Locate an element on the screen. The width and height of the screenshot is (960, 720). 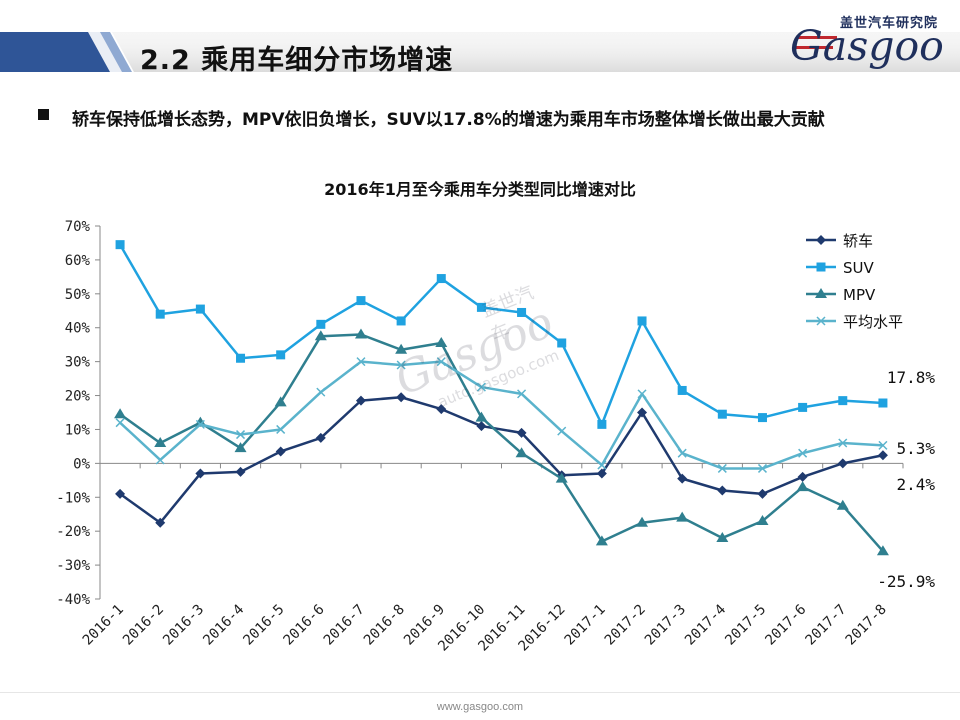
x-tick-label: 2017-3 is located at coordinates (665, 625).